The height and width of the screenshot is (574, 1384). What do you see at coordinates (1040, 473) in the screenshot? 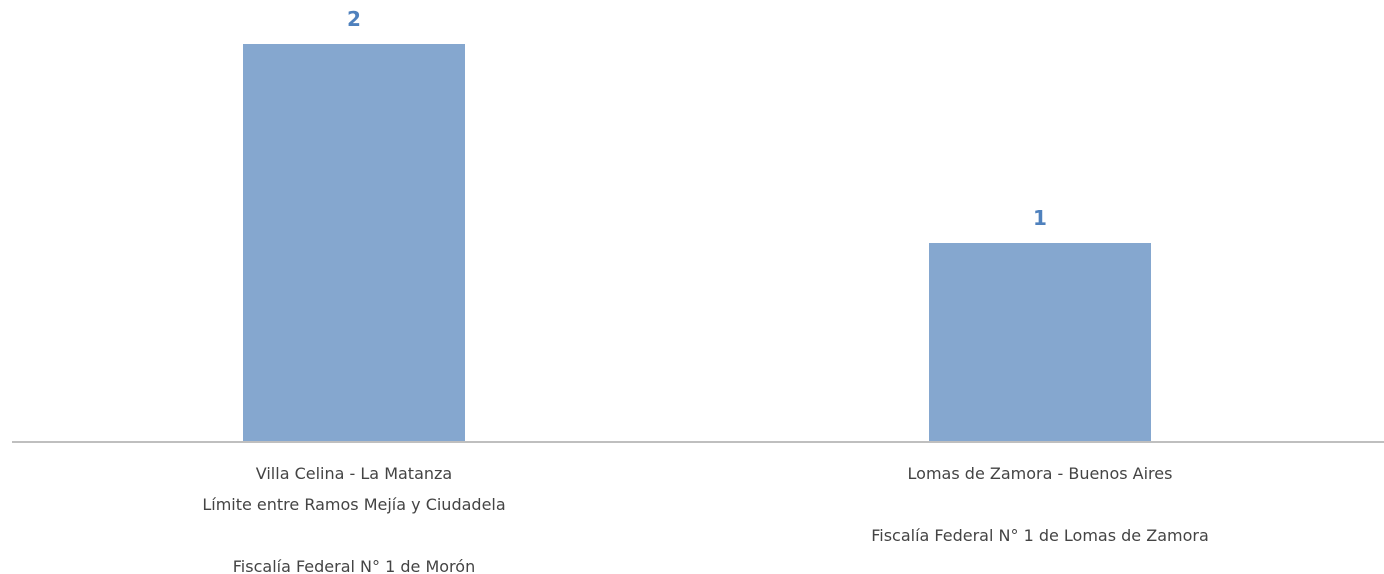
I see `category-label-line: Lomas de Zamora - Buenos Aires` at bounding box center [1040, 473].